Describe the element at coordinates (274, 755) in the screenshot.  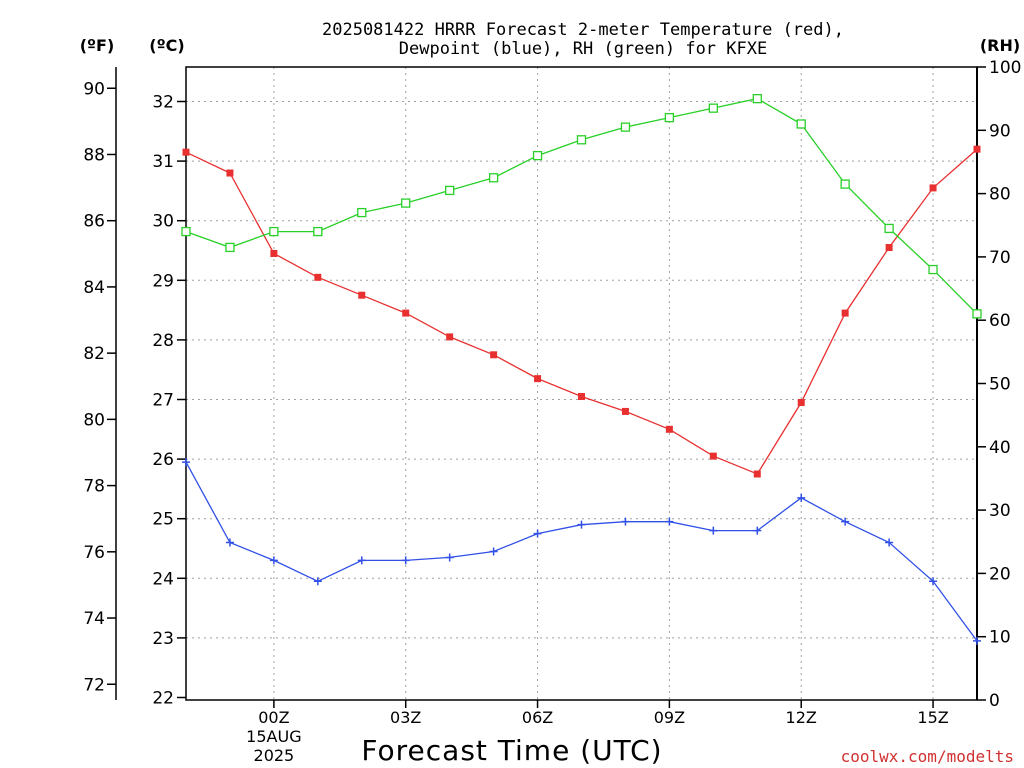
I see `x-tick-year-label: 2025` at that location.